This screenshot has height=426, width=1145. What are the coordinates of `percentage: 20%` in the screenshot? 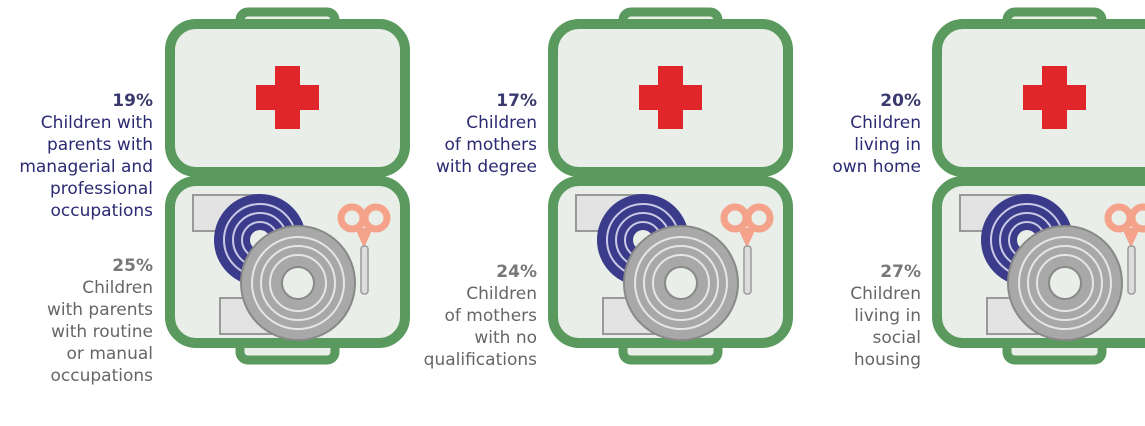 It's located at (900, 101).